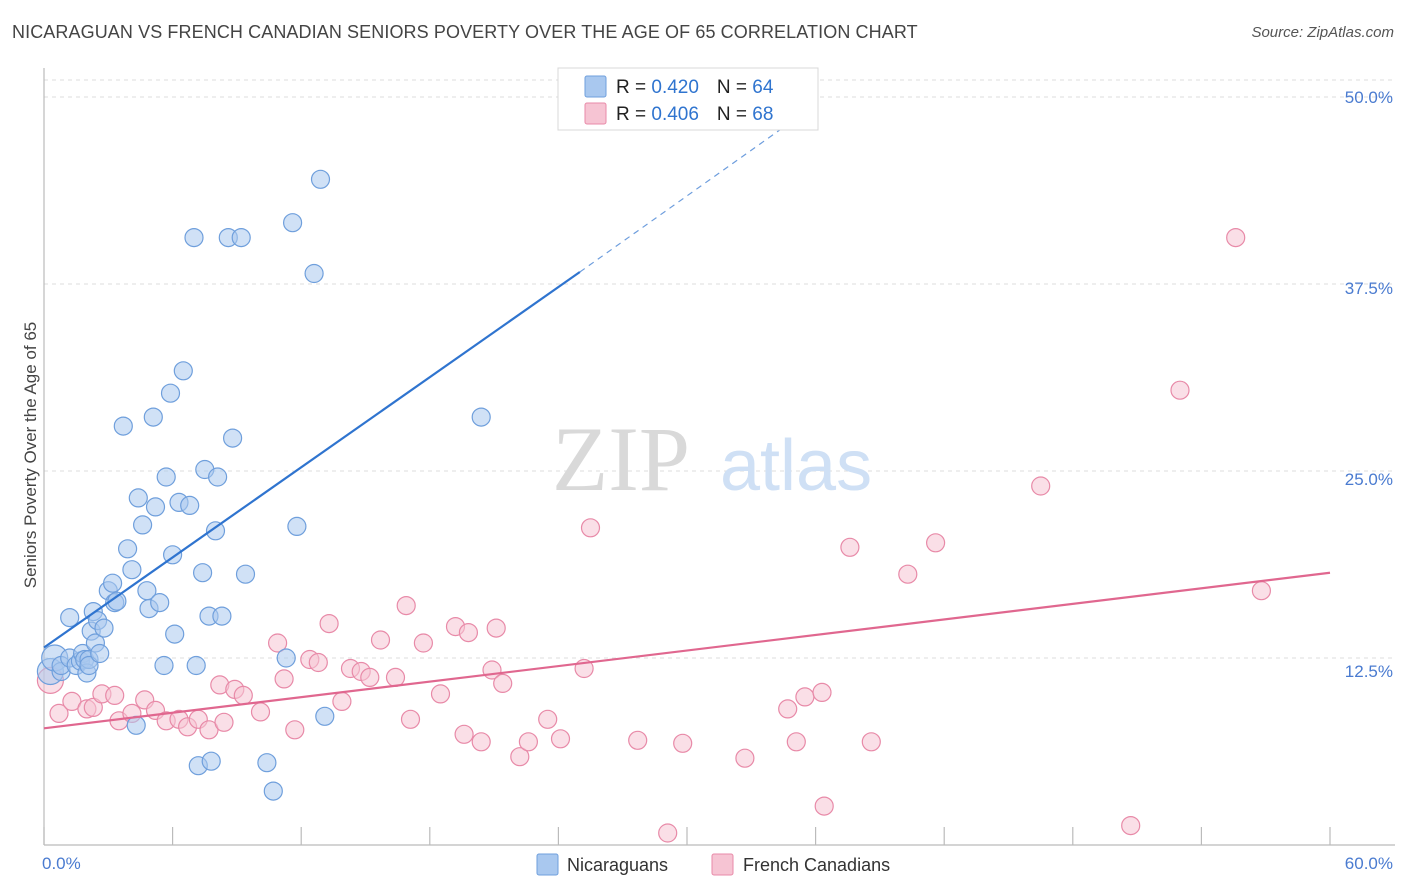  Describe the element at coordinates (621, 459) in the screenshot. I see `watermark-zip: ZIP` at that location.